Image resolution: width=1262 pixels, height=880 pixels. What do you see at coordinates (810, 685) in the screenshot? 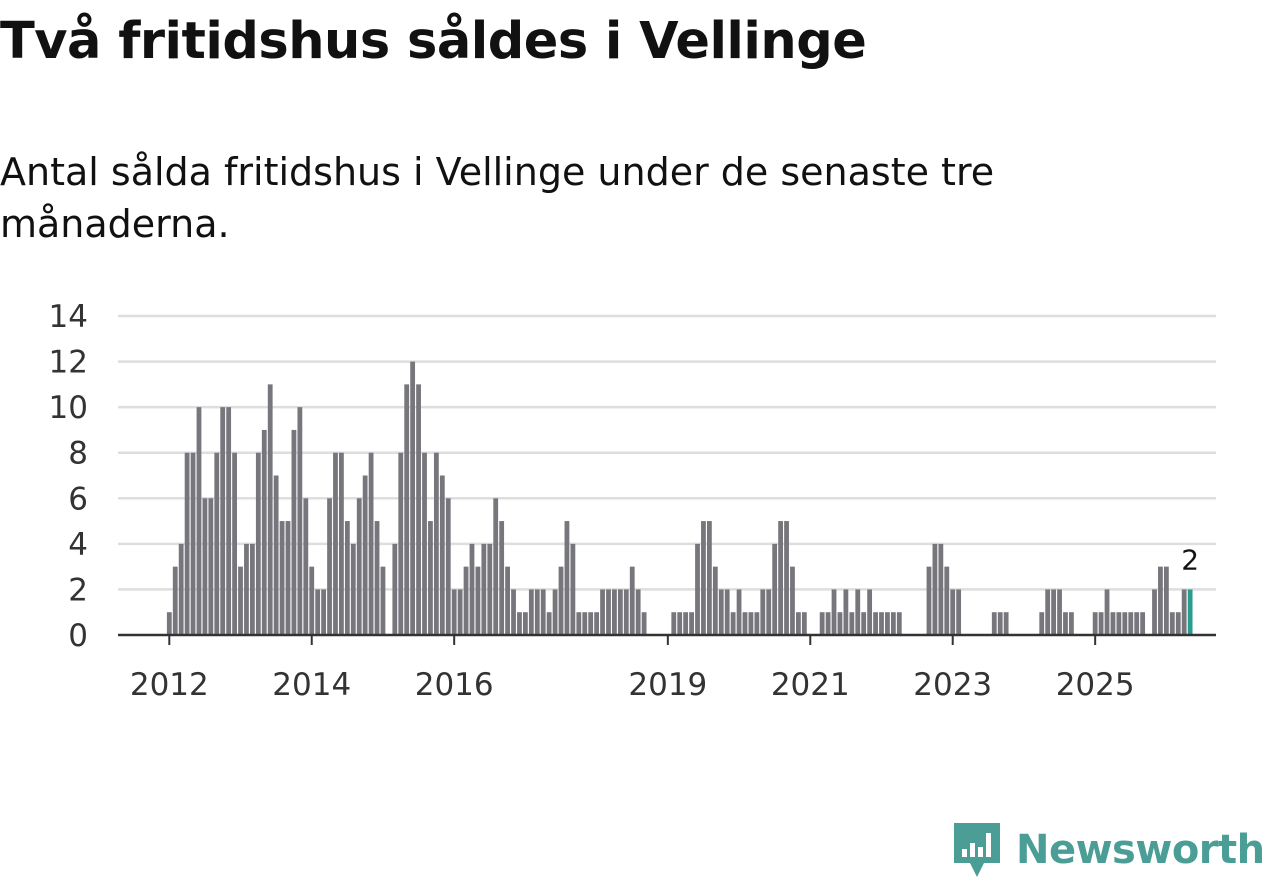
I see `x-tick-label: 2021` at bounding box center [810, 685].